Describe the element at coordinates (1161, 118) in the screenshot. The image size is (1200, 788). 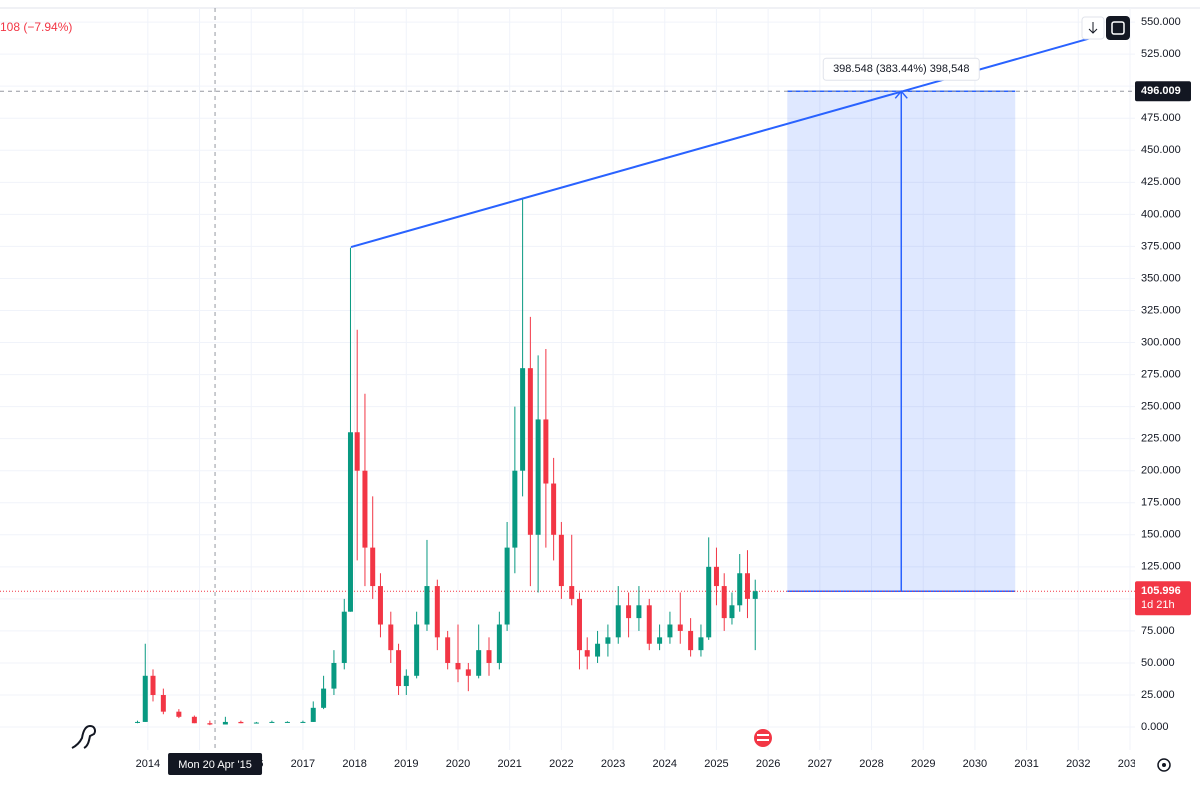
I see `y-tick-label: 475.000` at that location.